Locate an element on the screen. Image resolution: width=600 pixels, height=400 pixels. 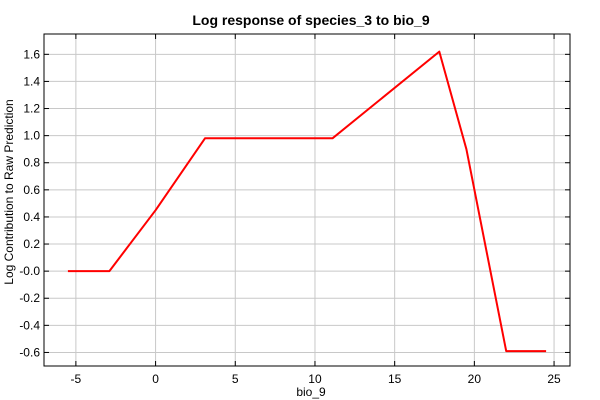
y-tick-label: 1.2 is located at coordinates (31, 109).